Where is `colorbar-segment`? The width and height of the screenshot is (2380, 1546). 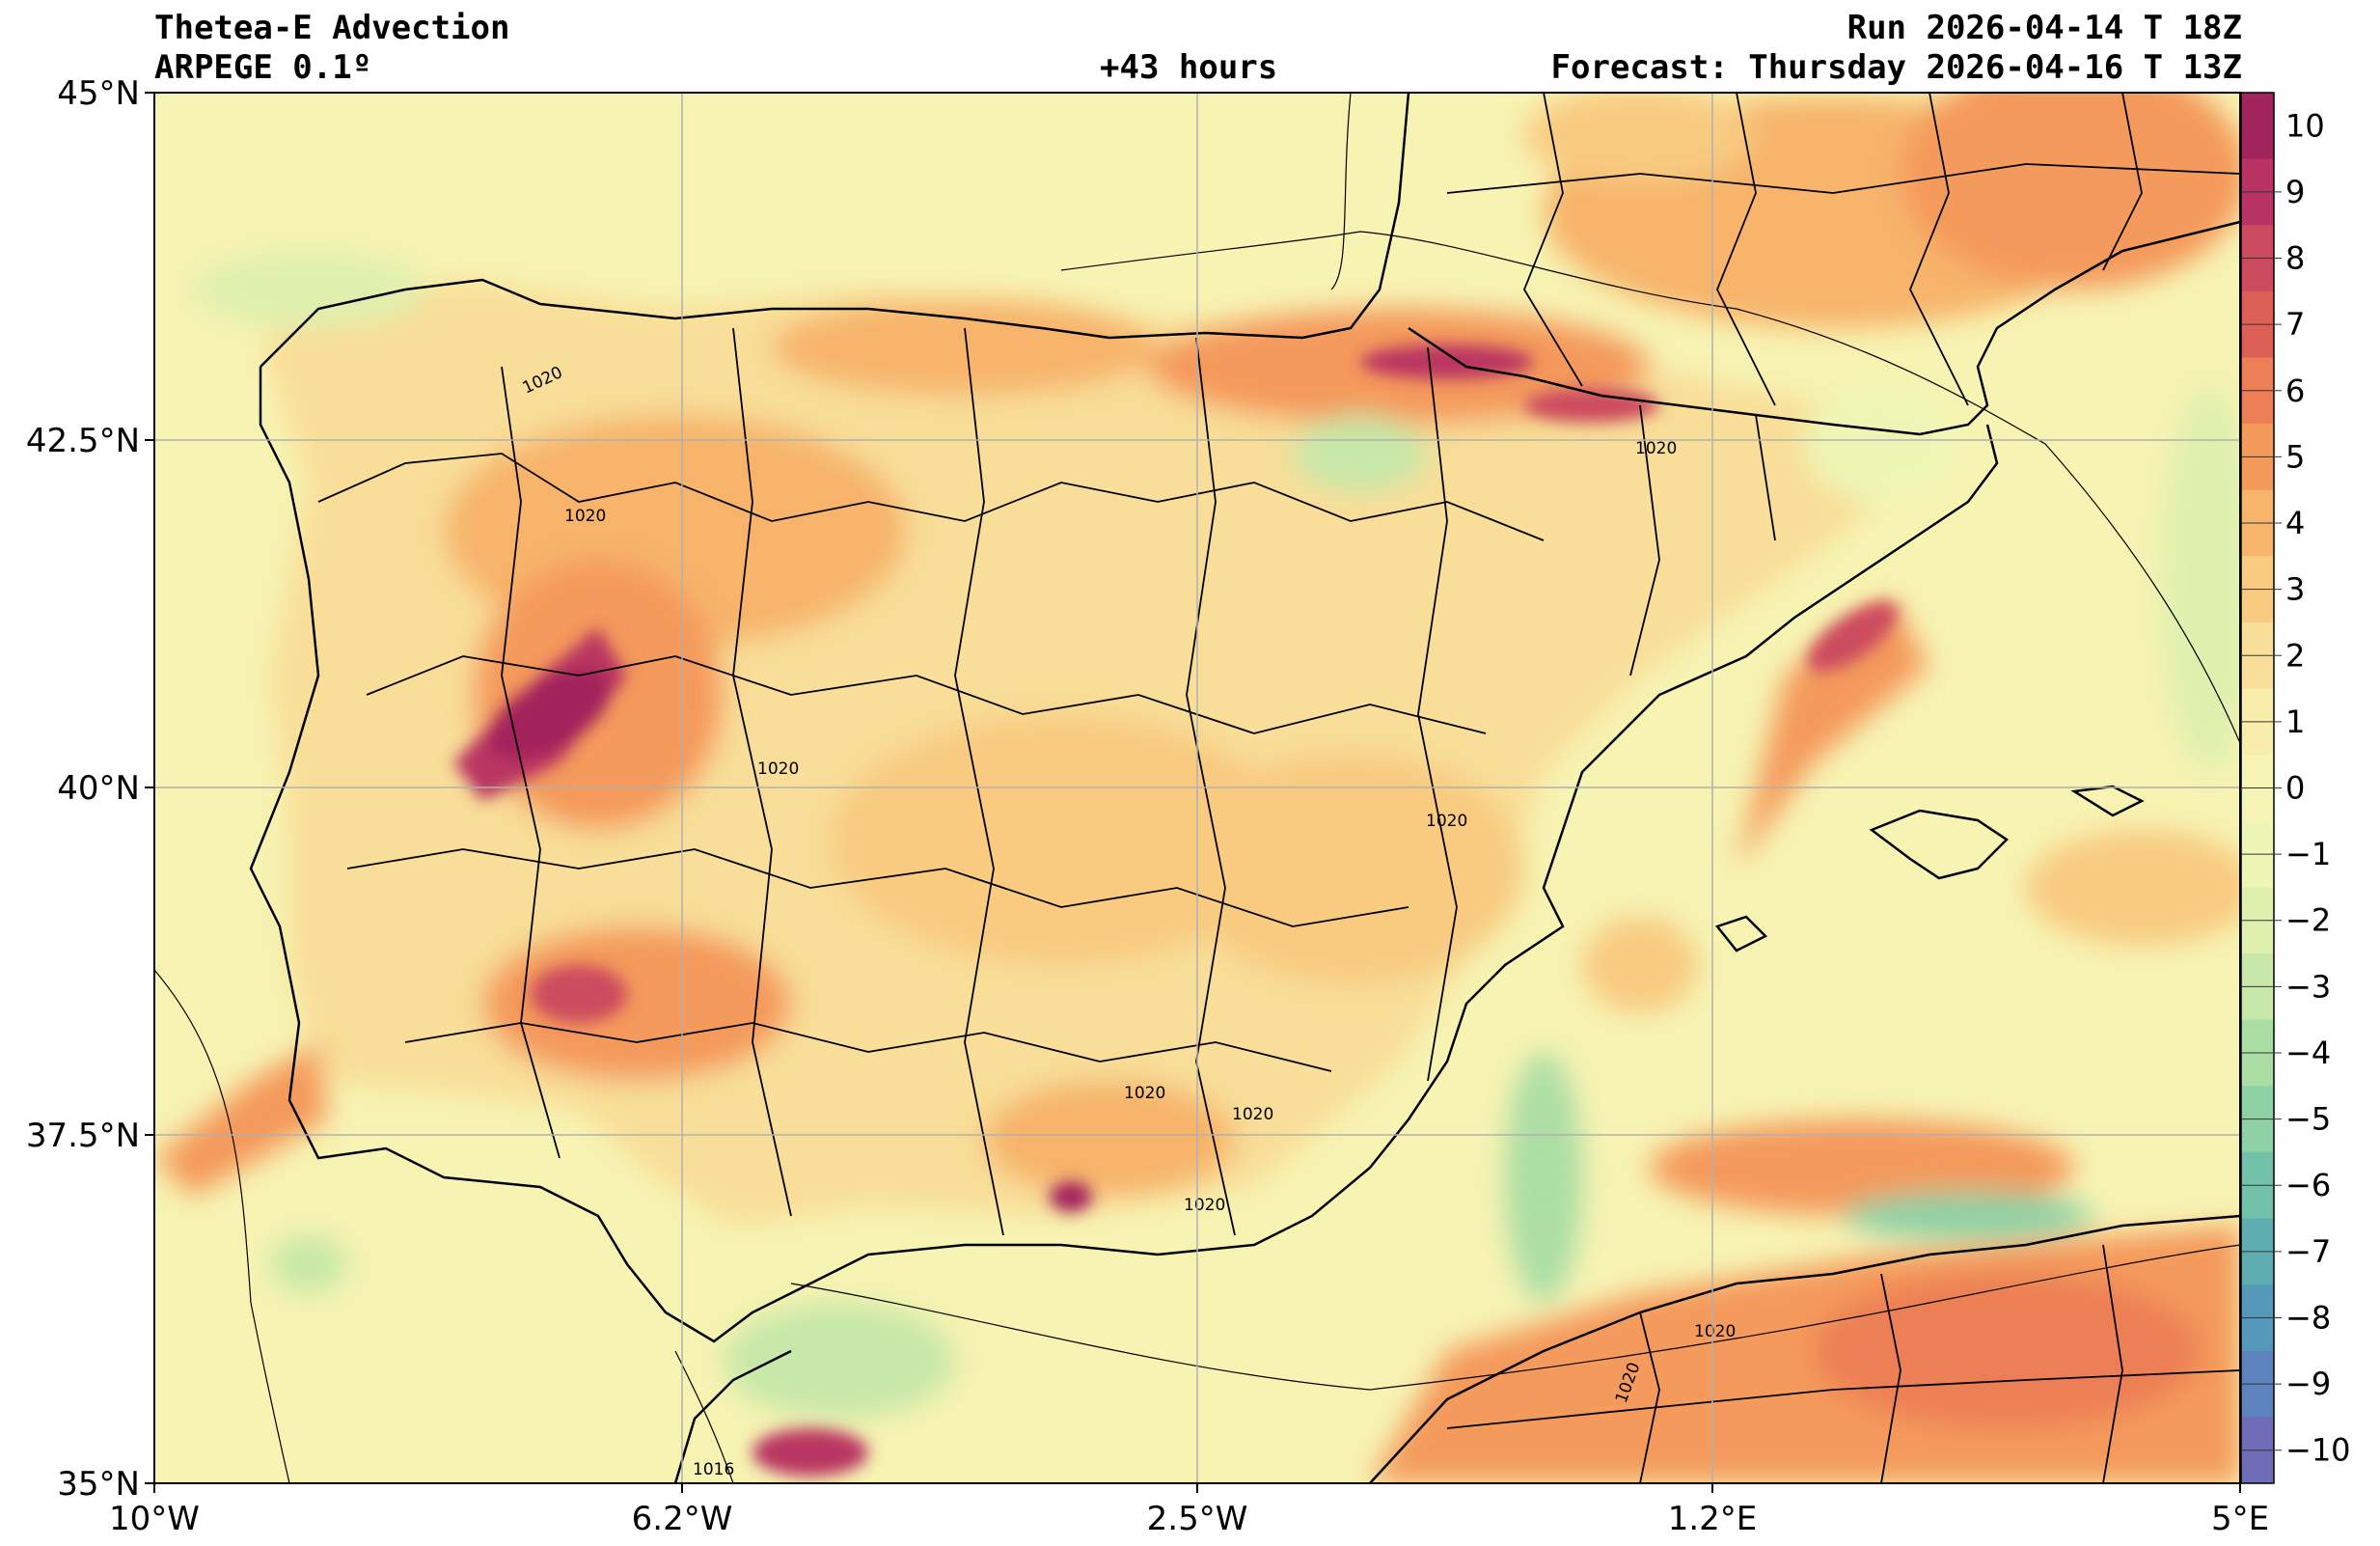 colorbar-segment is located at coordinates (2258, 126).